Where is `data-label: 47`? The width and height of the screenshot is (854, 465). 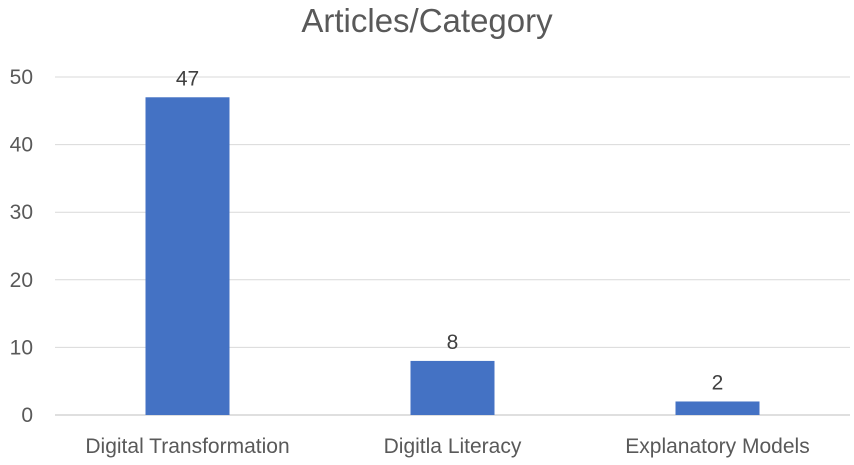
data-label: 47 is located at coordinates (187, 78).